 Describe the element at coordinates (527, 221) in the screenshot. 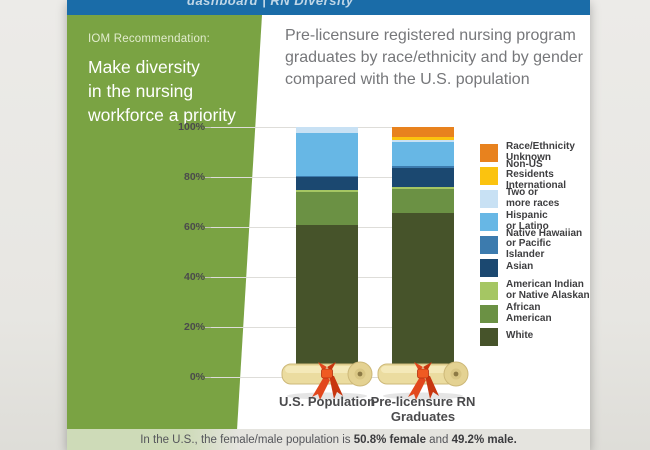

I see `legend-label: Hispanic or Latino` at that location.